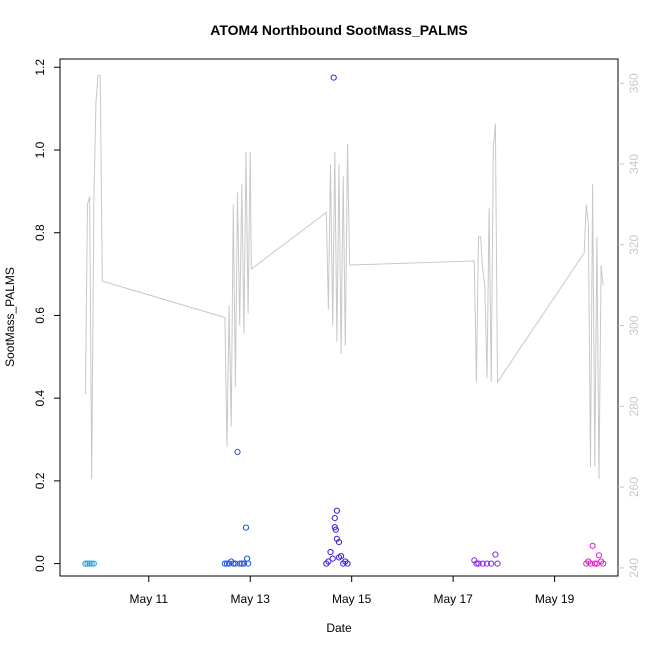 The width and height of the screenshot is (650, 650). Describe the element at coordinates (40, 149) in the screenshot. I see `y-tick-label: 1.0` at that location.